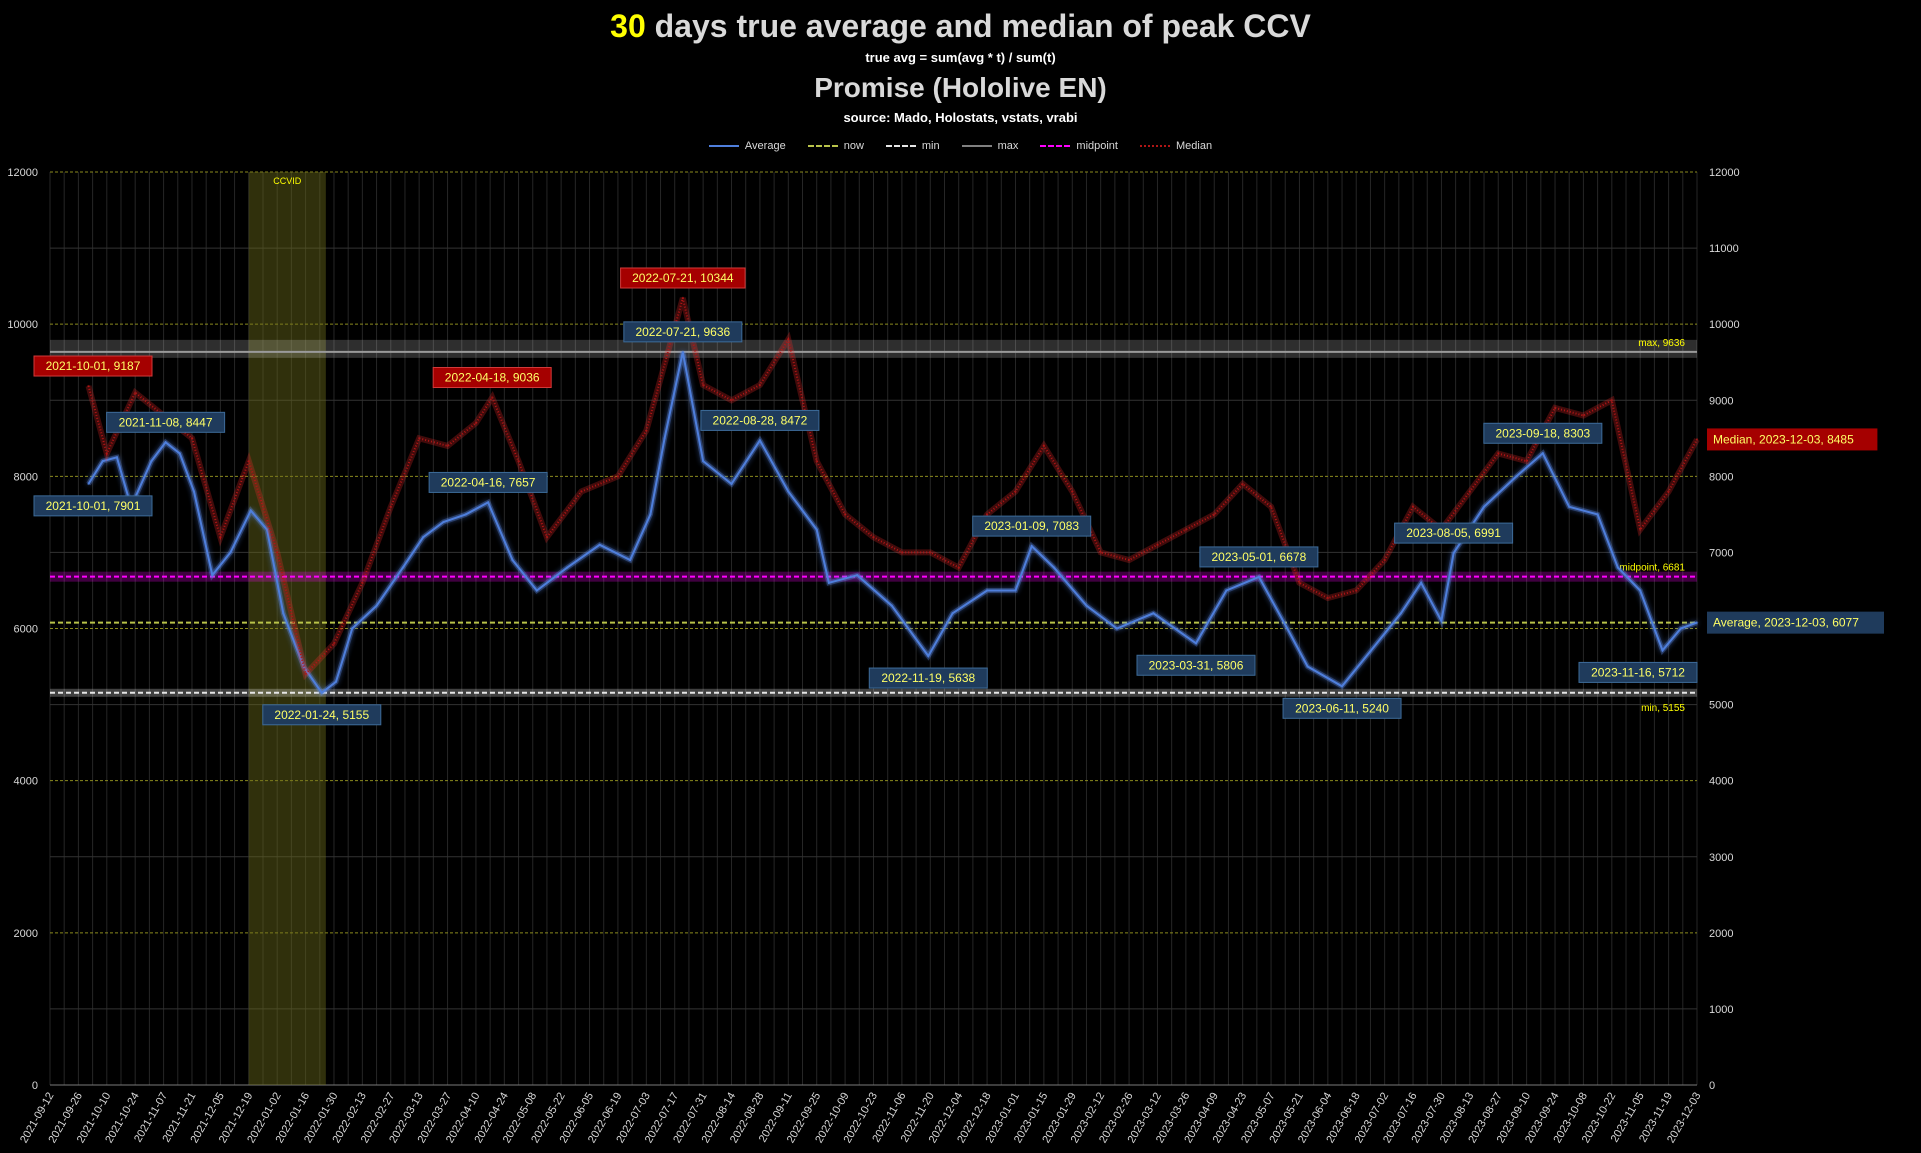  I want to click on legend-item-max: max, so click(990, 146).